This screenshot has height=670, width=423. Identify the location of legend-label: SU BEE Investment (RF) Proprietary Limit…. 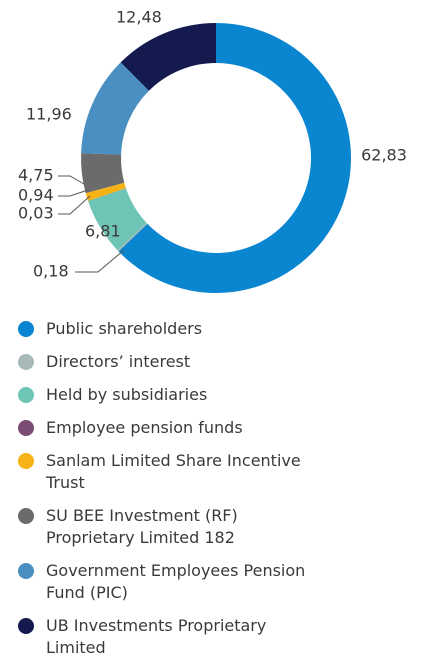
(142, 526).